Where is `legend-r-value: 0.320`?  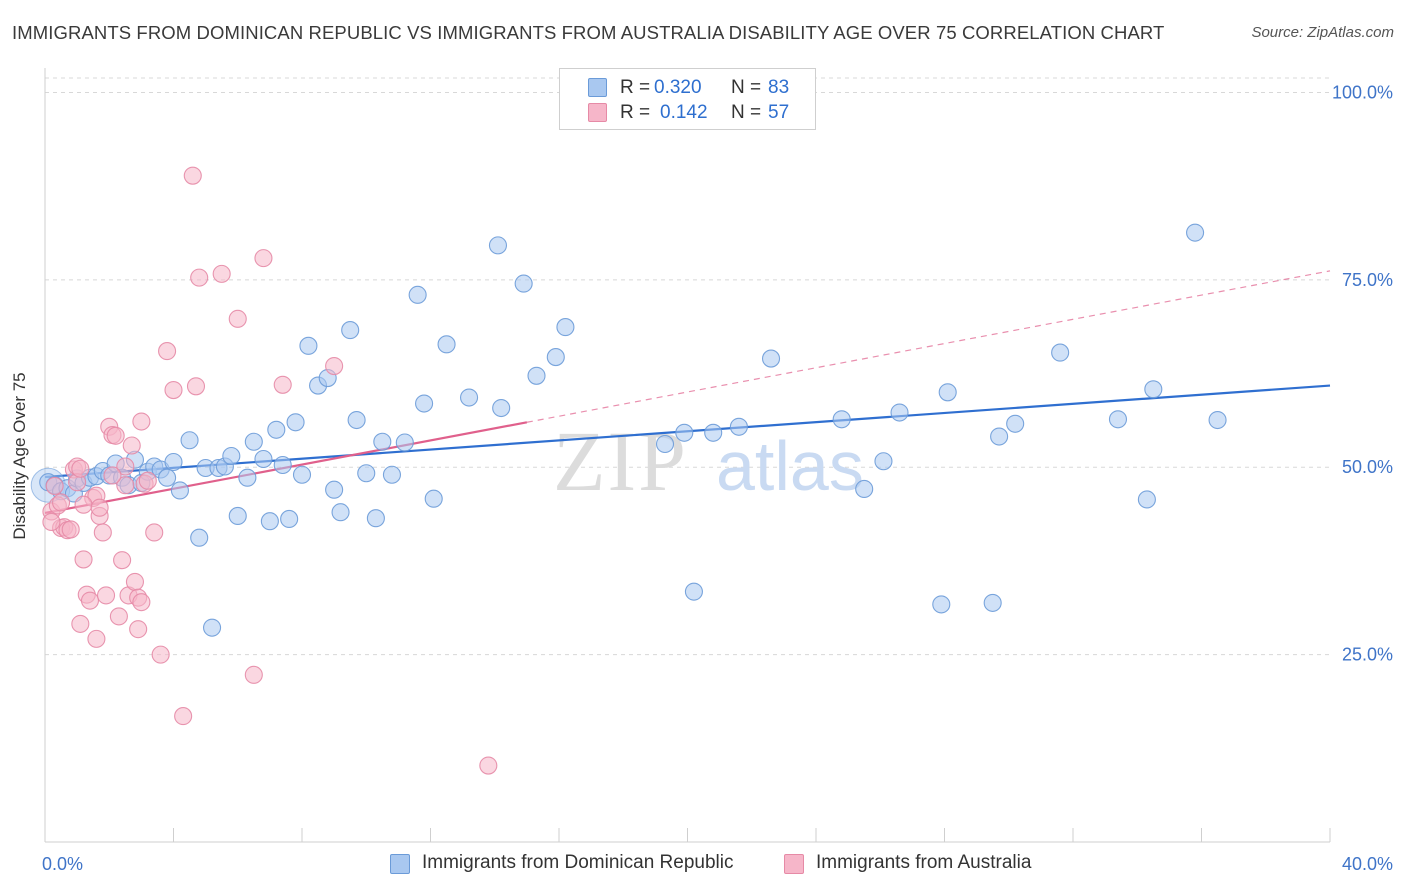
legend-r-value: 0.320 is located at coordinates (678, 87).